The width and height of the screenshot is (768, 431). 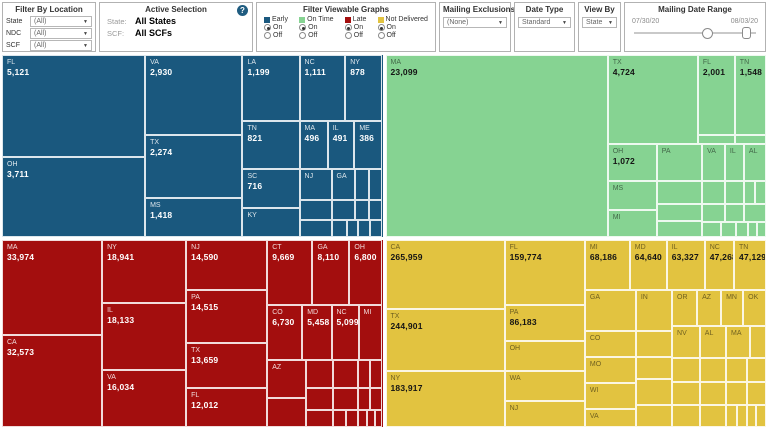 I want to click on treemap-cell-pa: PA 14,515, so click(x=227, y=316).